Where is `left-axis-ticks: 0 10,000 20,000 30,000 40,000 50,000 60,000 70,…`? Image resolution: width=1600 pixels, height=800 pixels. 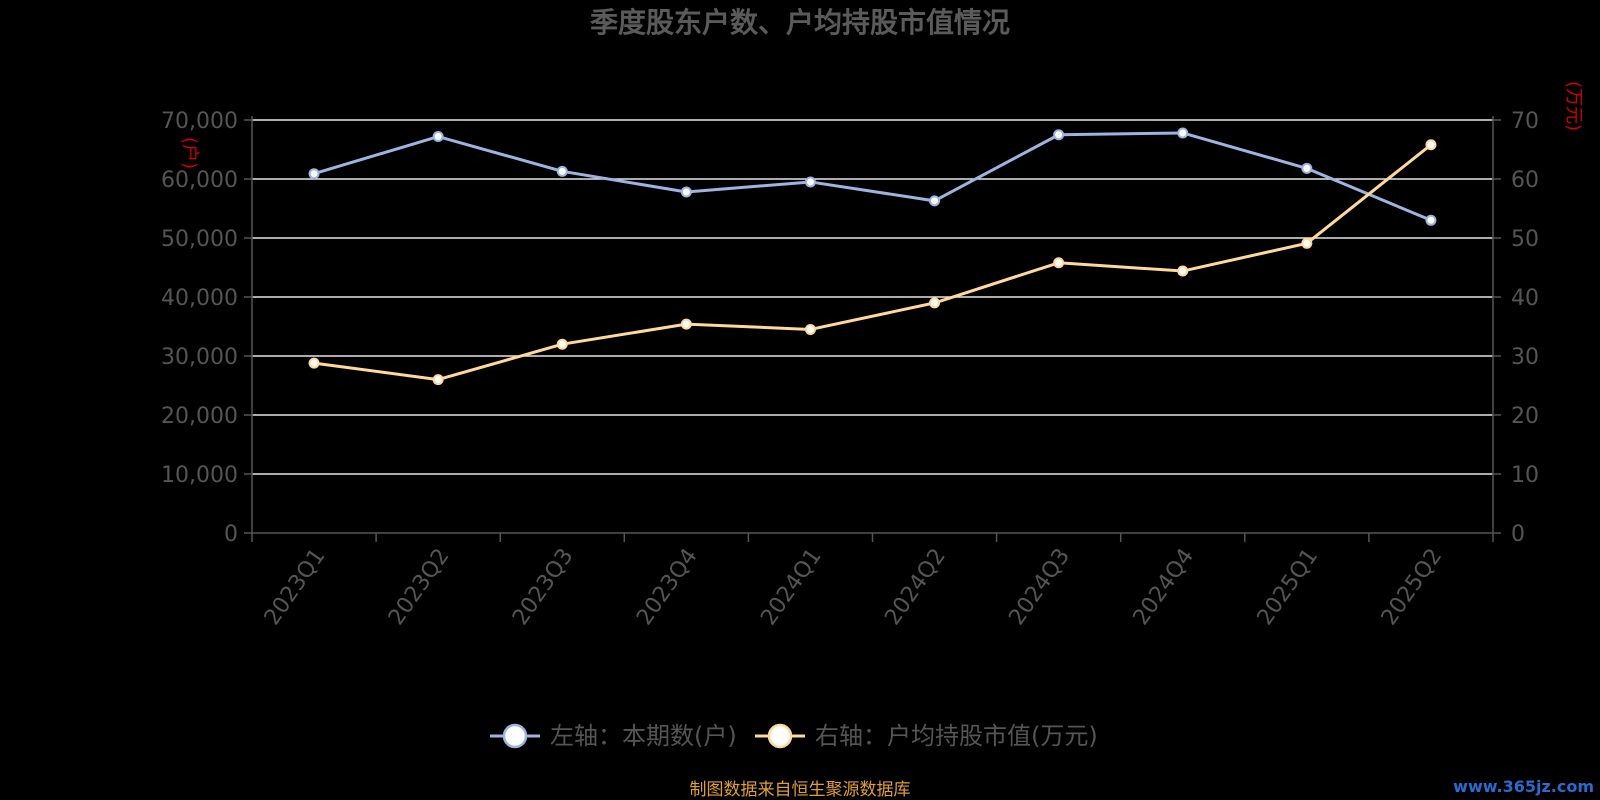
left-axis-ticks: 0 10,000 20,000 30,000 40,000 50,000 60,000 70,… is located at coordinates (206, 328).